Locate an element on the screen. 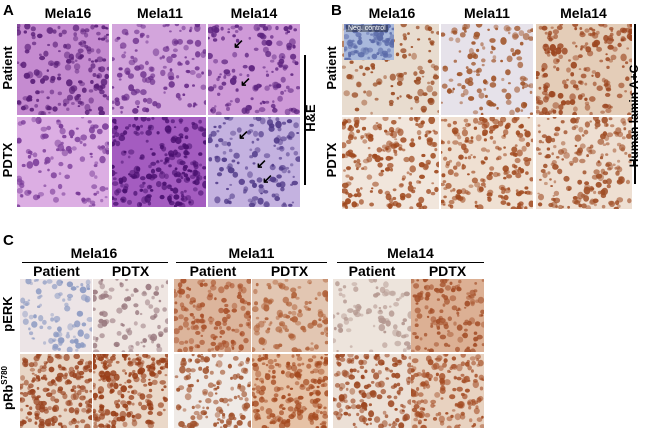 This screenshot has width=650, height=431. lamin-pdtx-mela14 is located at coordinates (584, 163).